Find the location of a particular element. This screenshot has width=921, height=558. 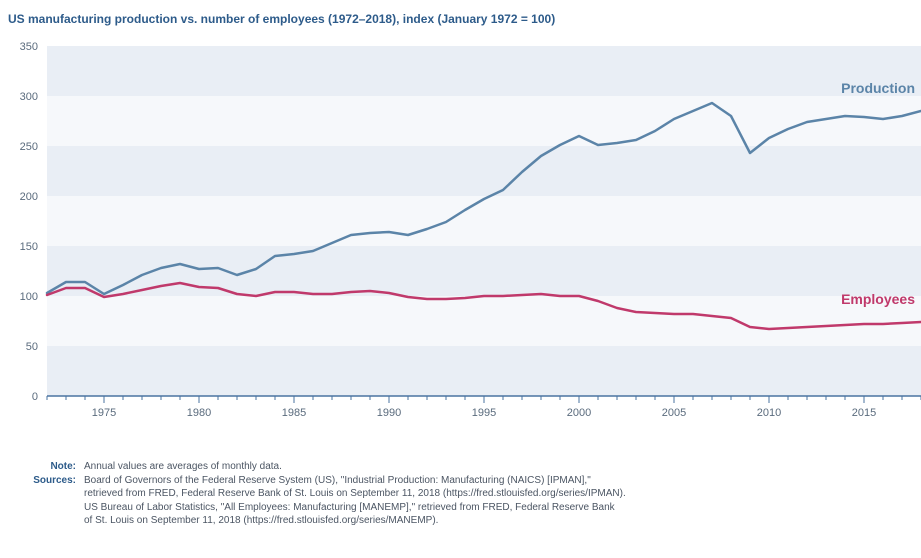

series-label-production: Production is located at coordinates (878, 88).